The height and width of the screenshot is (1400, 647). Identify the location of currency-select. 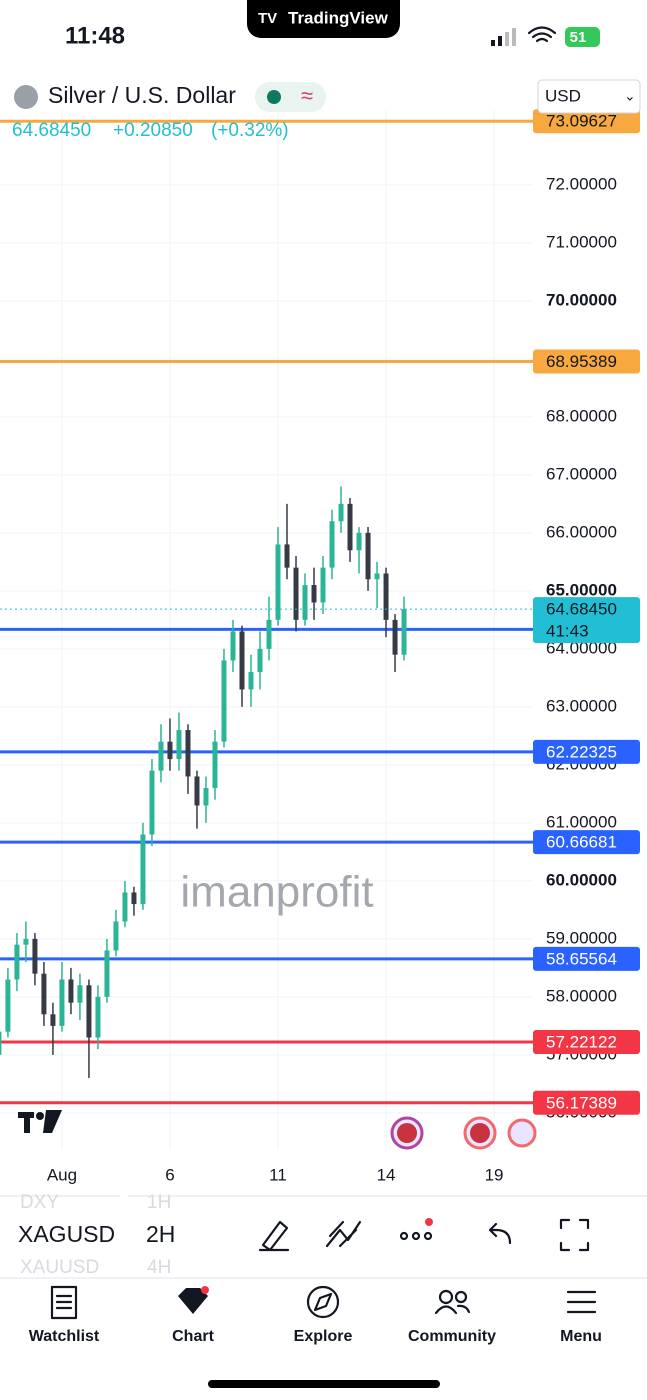
(589, 96).